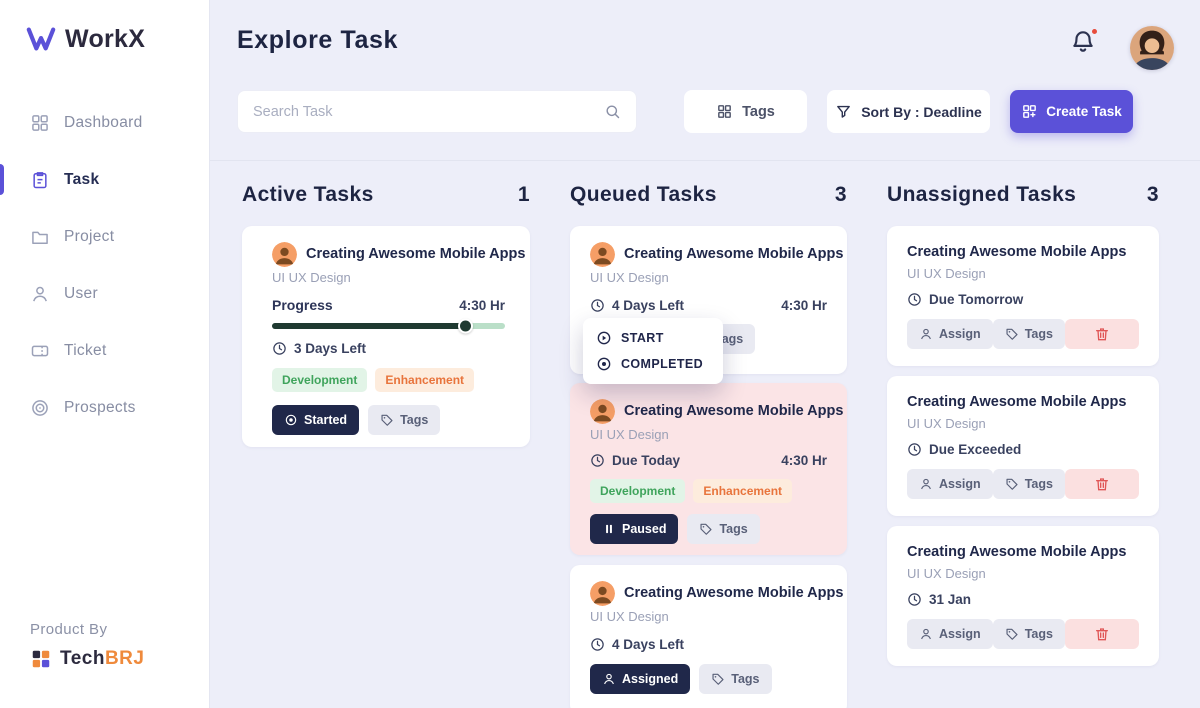 This screenshot has height=708, width=1200. What do you see at coordinates (1023, 449) in the screenshot?
I see `due-row: Due Exceeded` at bounding box center [1023, 449].